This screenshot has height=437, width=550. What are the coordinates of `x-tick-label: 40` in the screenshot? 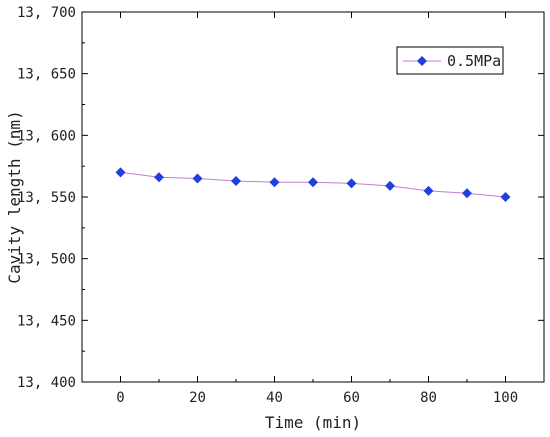 It's located at (274, 398).